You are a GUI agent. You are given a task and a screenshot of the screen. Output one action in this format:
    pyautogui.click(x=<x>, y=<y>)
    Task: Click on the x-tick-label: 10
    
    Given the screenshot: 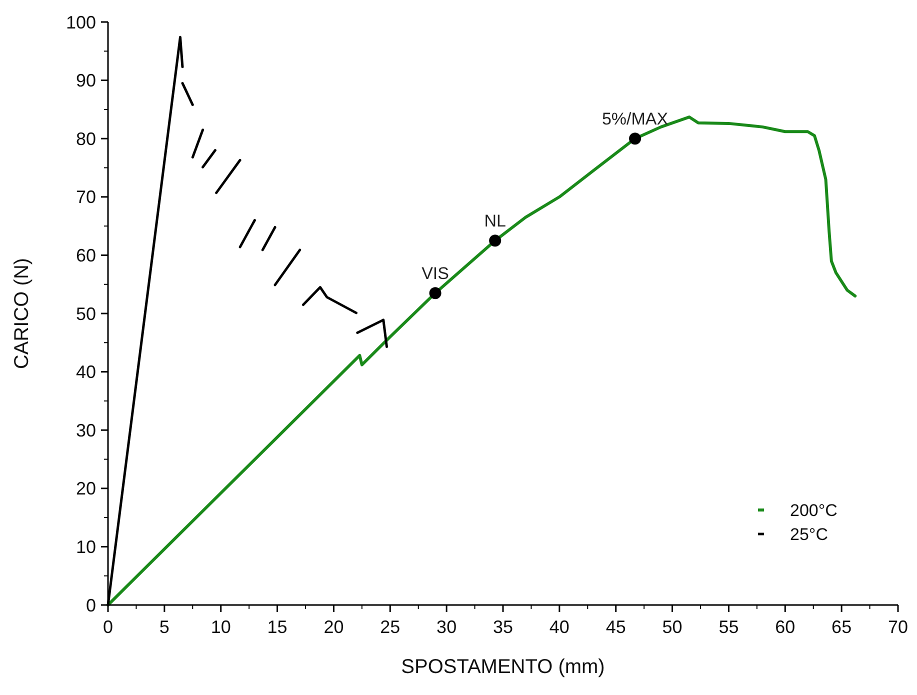 What is the action you would take?
    pyautogui.click(x=220, y=627)
    